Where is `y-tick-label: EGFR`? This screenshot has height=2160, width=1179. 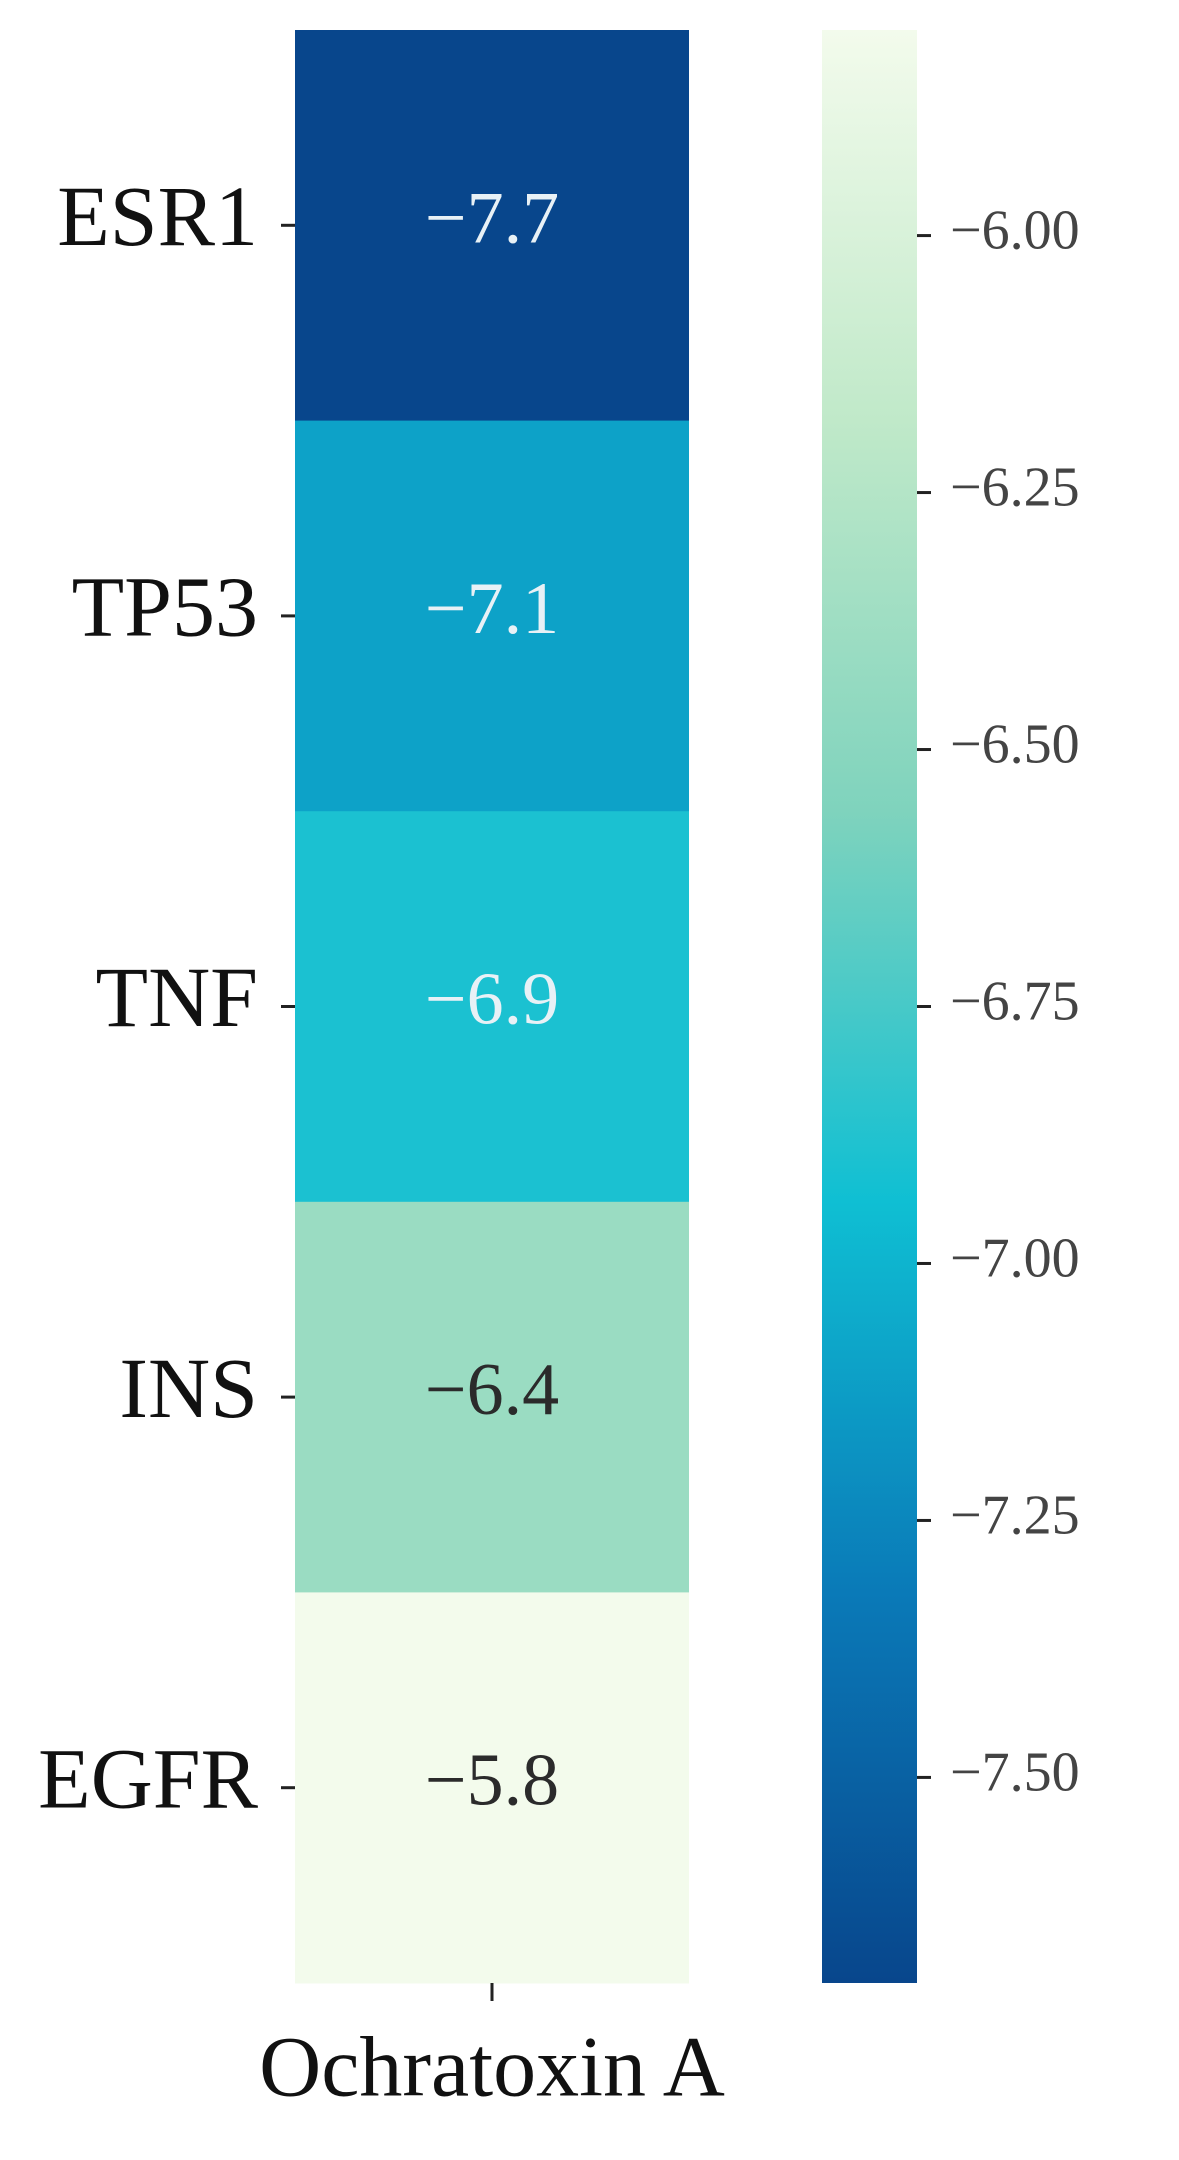
y-tick-label: EGFR is located at coordinates (148, 1778).